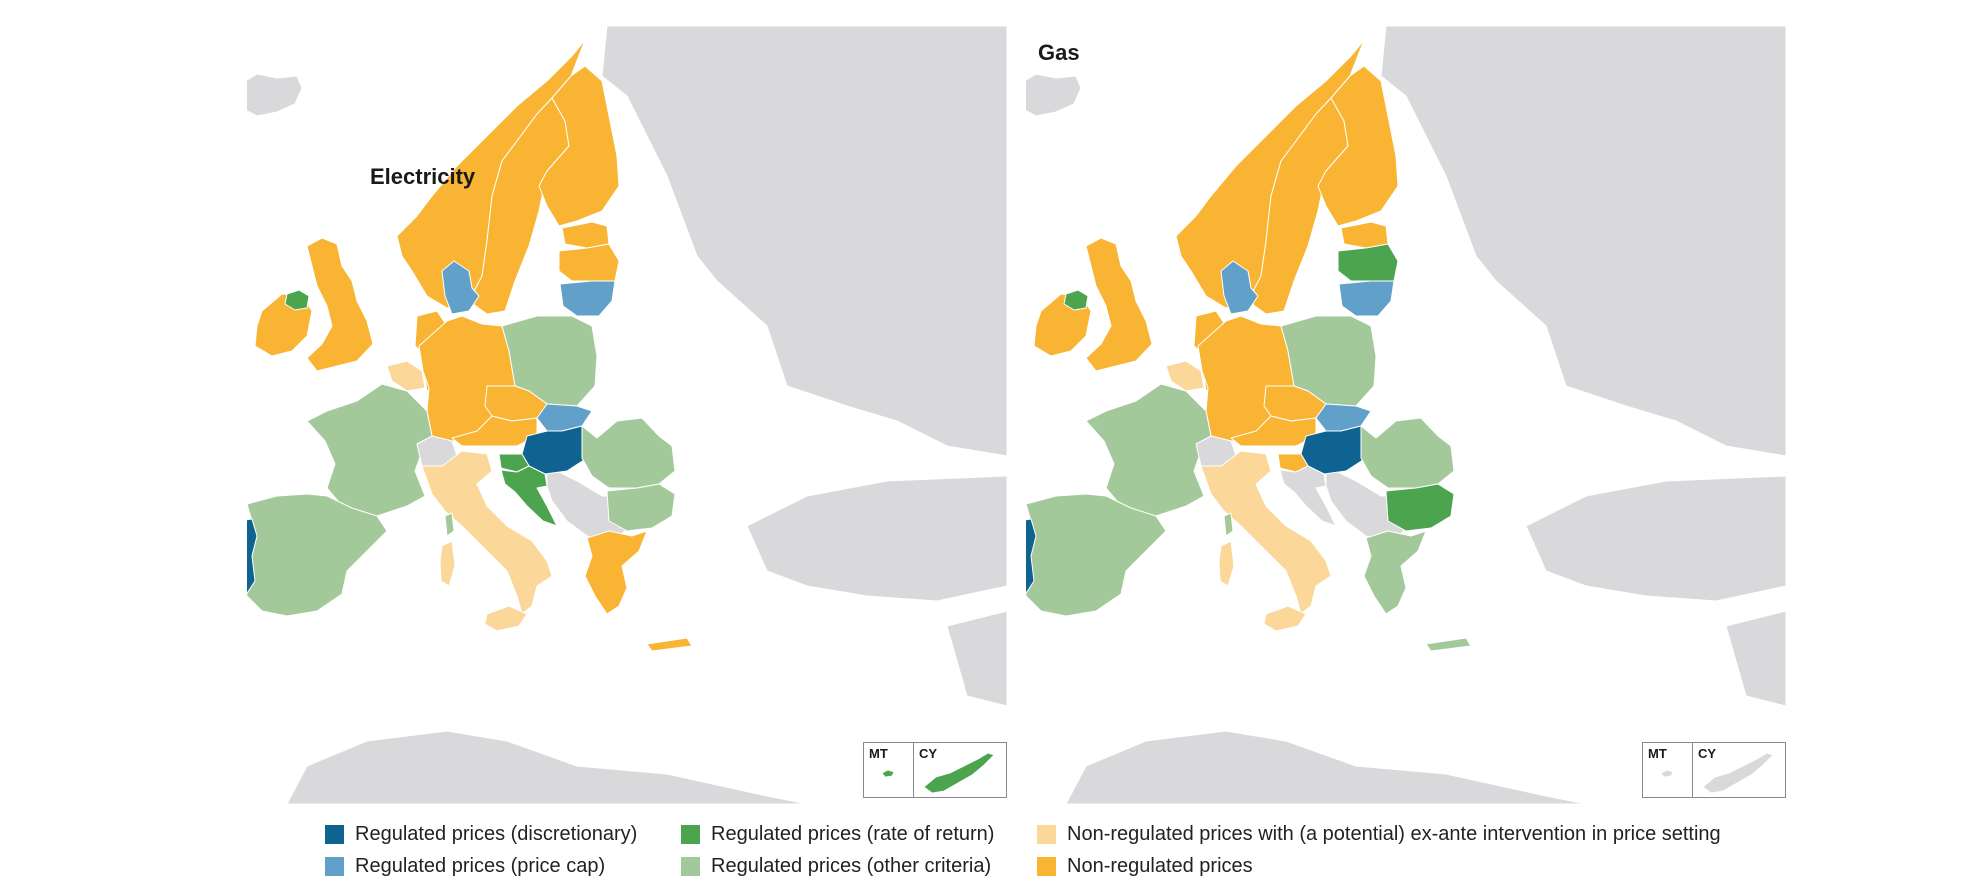  I want to click on legend-item-non-regulated: Non-regulated prices, so click(1145, 866).